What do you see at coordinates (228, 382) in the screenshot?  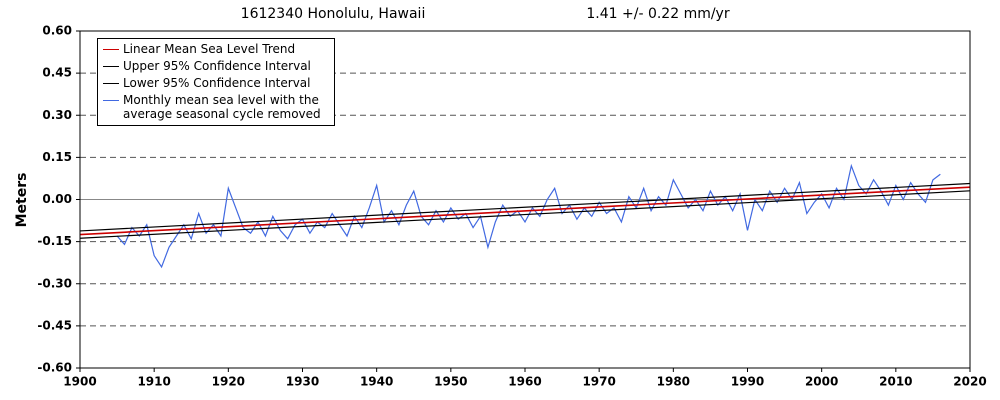 I see `x-tick-label: 1920` at bounding box center [228, 382].